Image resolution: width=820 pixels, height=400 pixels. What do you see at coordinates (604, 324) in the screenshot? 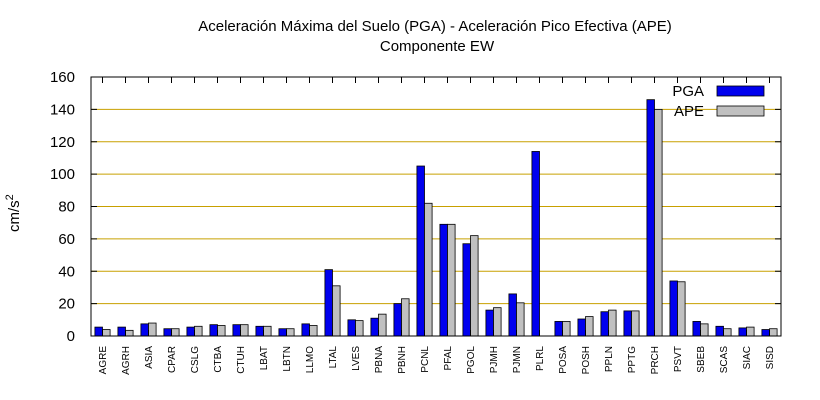
I see `bar-pga-ppln` at bounding box center [604, 324].